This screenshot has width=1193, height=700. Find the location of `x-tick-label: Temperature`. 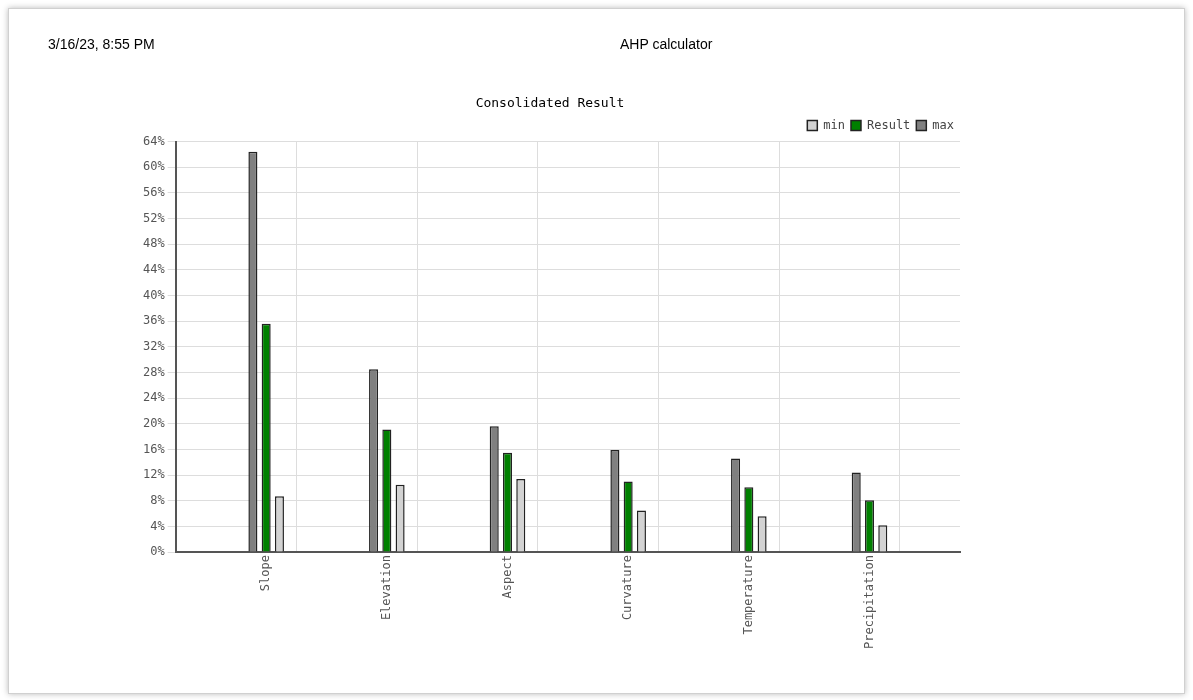

x-tick-label: Temperature is located at coordinates (747, 595).